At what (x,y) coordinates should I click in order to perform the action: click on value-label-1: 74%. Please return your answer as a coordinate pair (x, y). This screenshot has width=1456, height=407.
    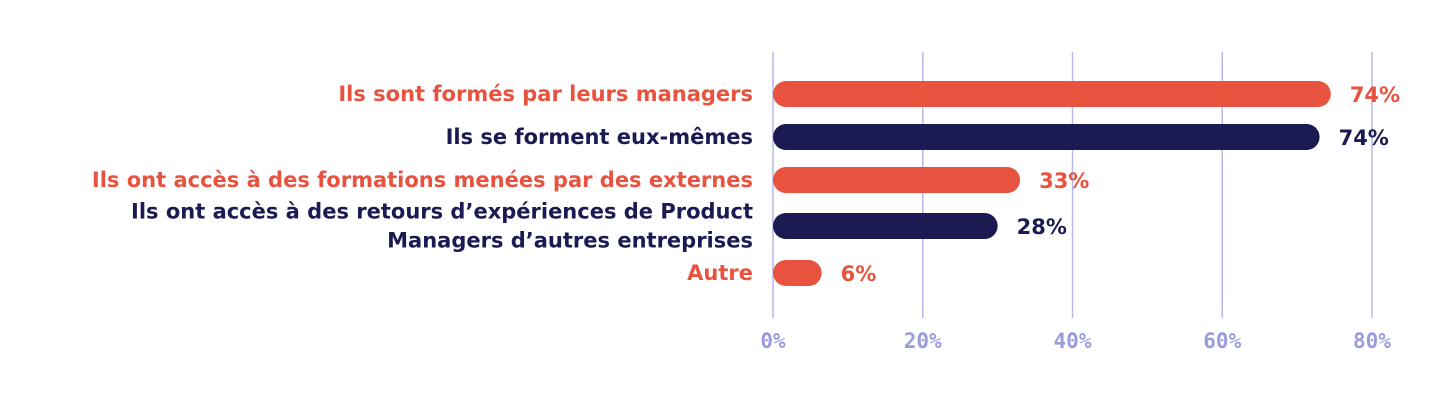
    Looking at the image, I should click on (1375, 95).